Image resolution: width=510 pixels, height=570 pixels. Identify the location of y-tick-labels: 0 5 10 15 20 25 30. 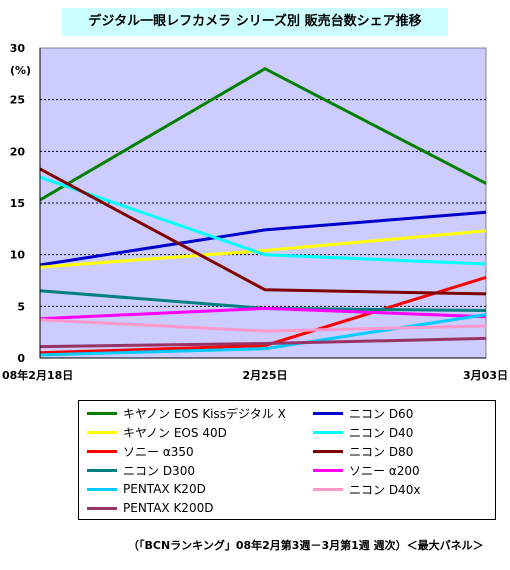
(18, 203).